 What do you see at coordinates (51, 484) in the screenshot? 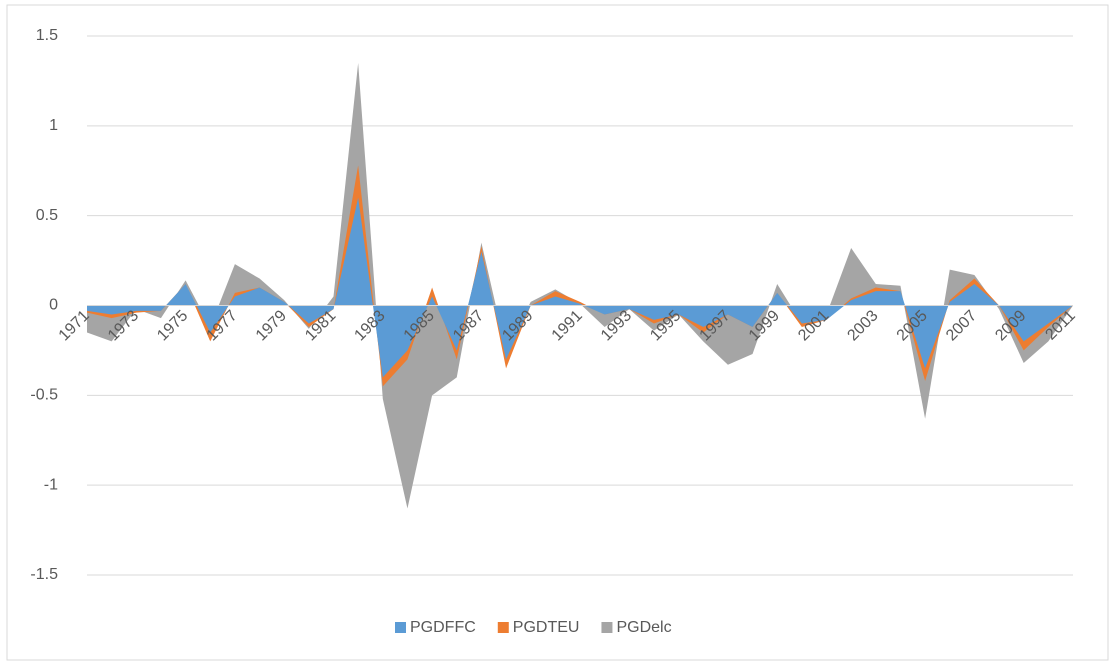
I see `y-tick-label: -1` at bounding box center [51, 484].